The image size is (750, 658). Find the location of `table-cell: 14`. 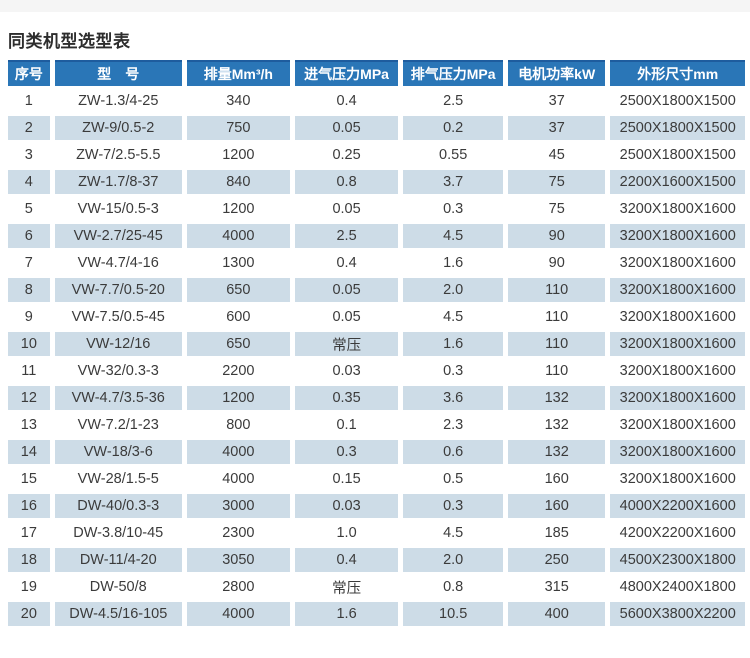

table-cell: 14 is located at coordinates (29, 452).